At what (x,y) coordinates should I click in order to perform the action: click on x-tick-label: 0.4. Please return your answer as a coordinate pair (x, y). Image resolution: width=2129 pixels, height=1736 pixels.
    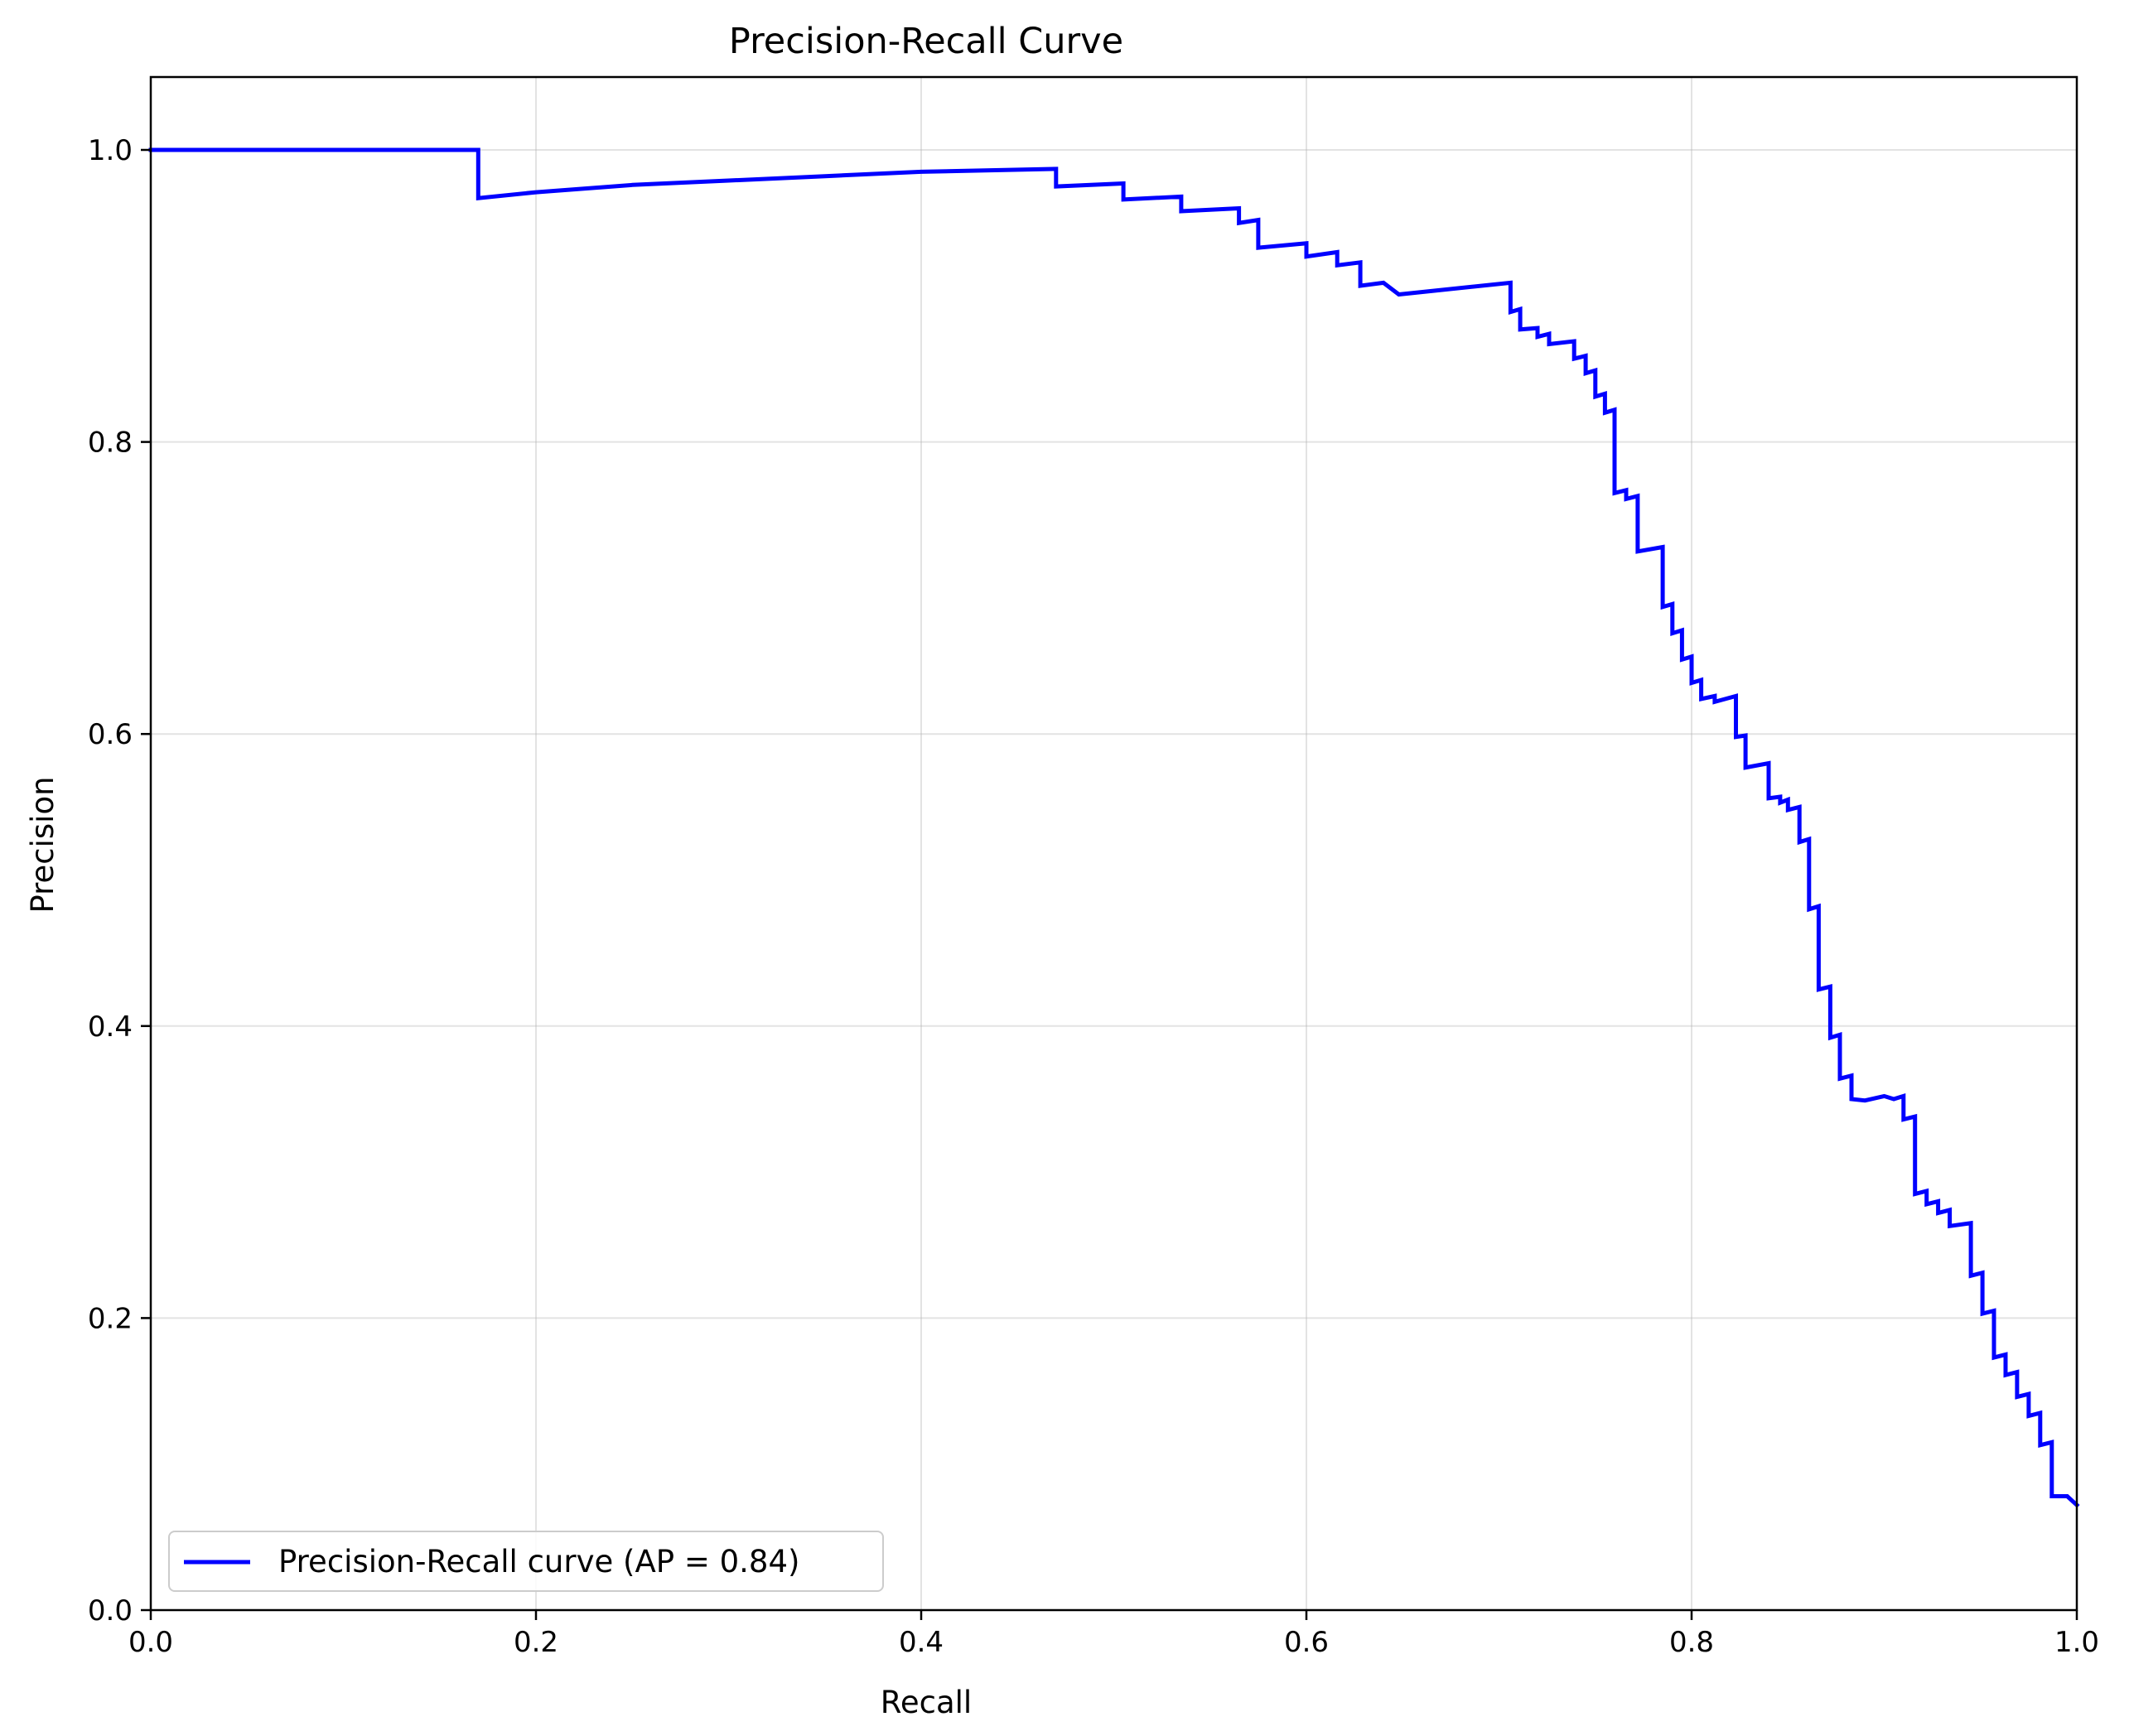
    Looking at the image, I should click on (921, 1643).